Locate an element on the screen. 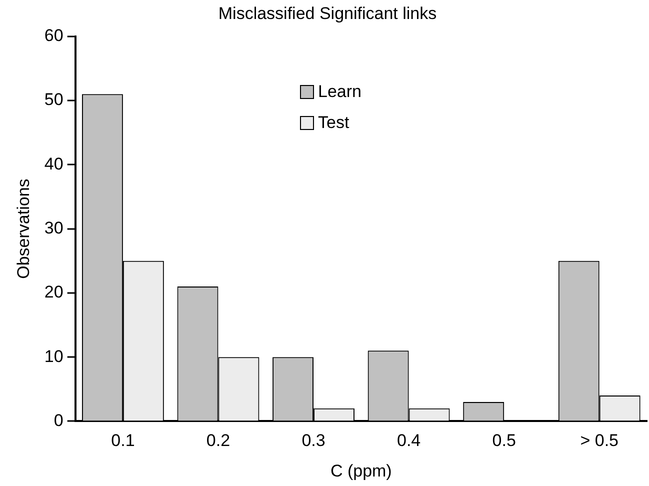  x-axis-title: C (ppm) is located at coordinates (361, 470).